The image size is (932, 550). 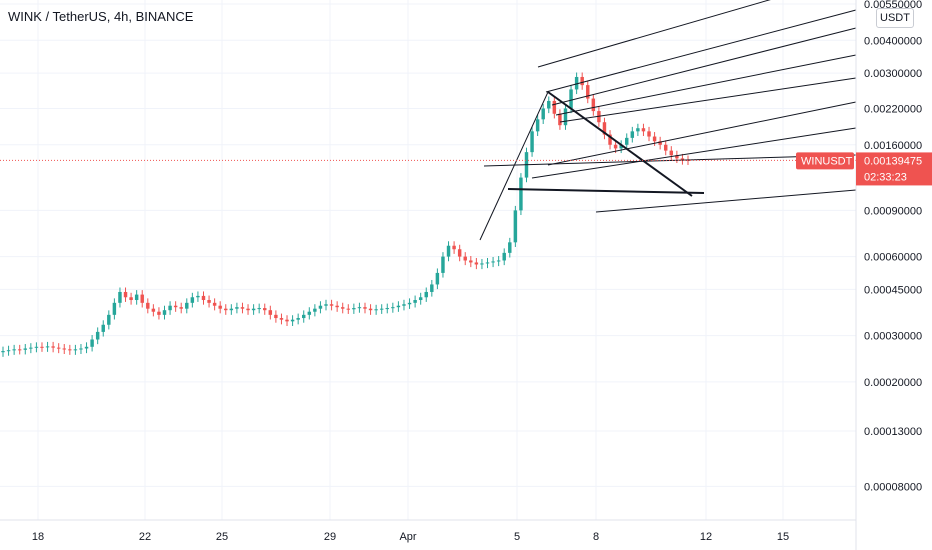 I want to click on triangle-lower-line, so click(x=606, y=191).